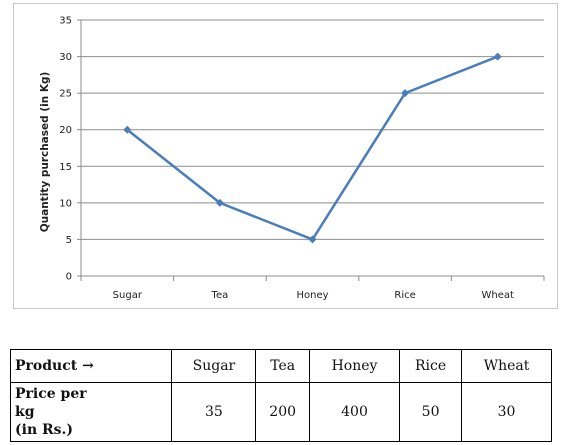 This screenshot has height=445, width=563. Describe the element at coordinates (312, 295) in the screenshot. I see `x-tick-label: Honey` at that location.